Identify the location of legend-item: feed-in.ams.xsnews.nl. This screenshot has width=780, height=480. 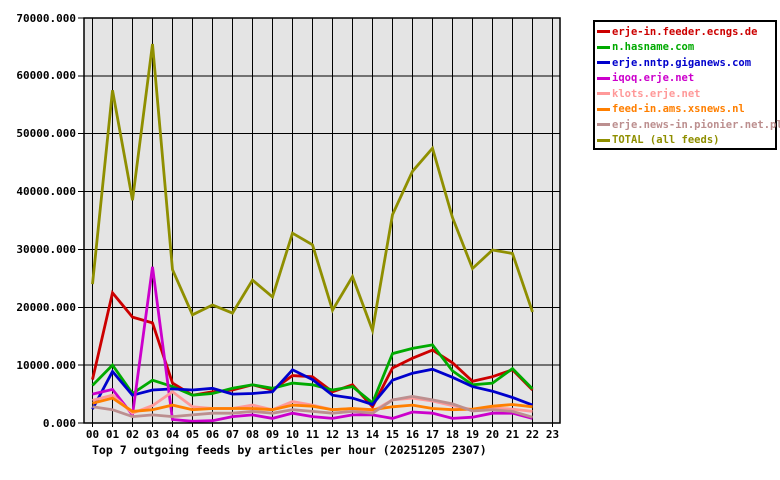
(686, 110).